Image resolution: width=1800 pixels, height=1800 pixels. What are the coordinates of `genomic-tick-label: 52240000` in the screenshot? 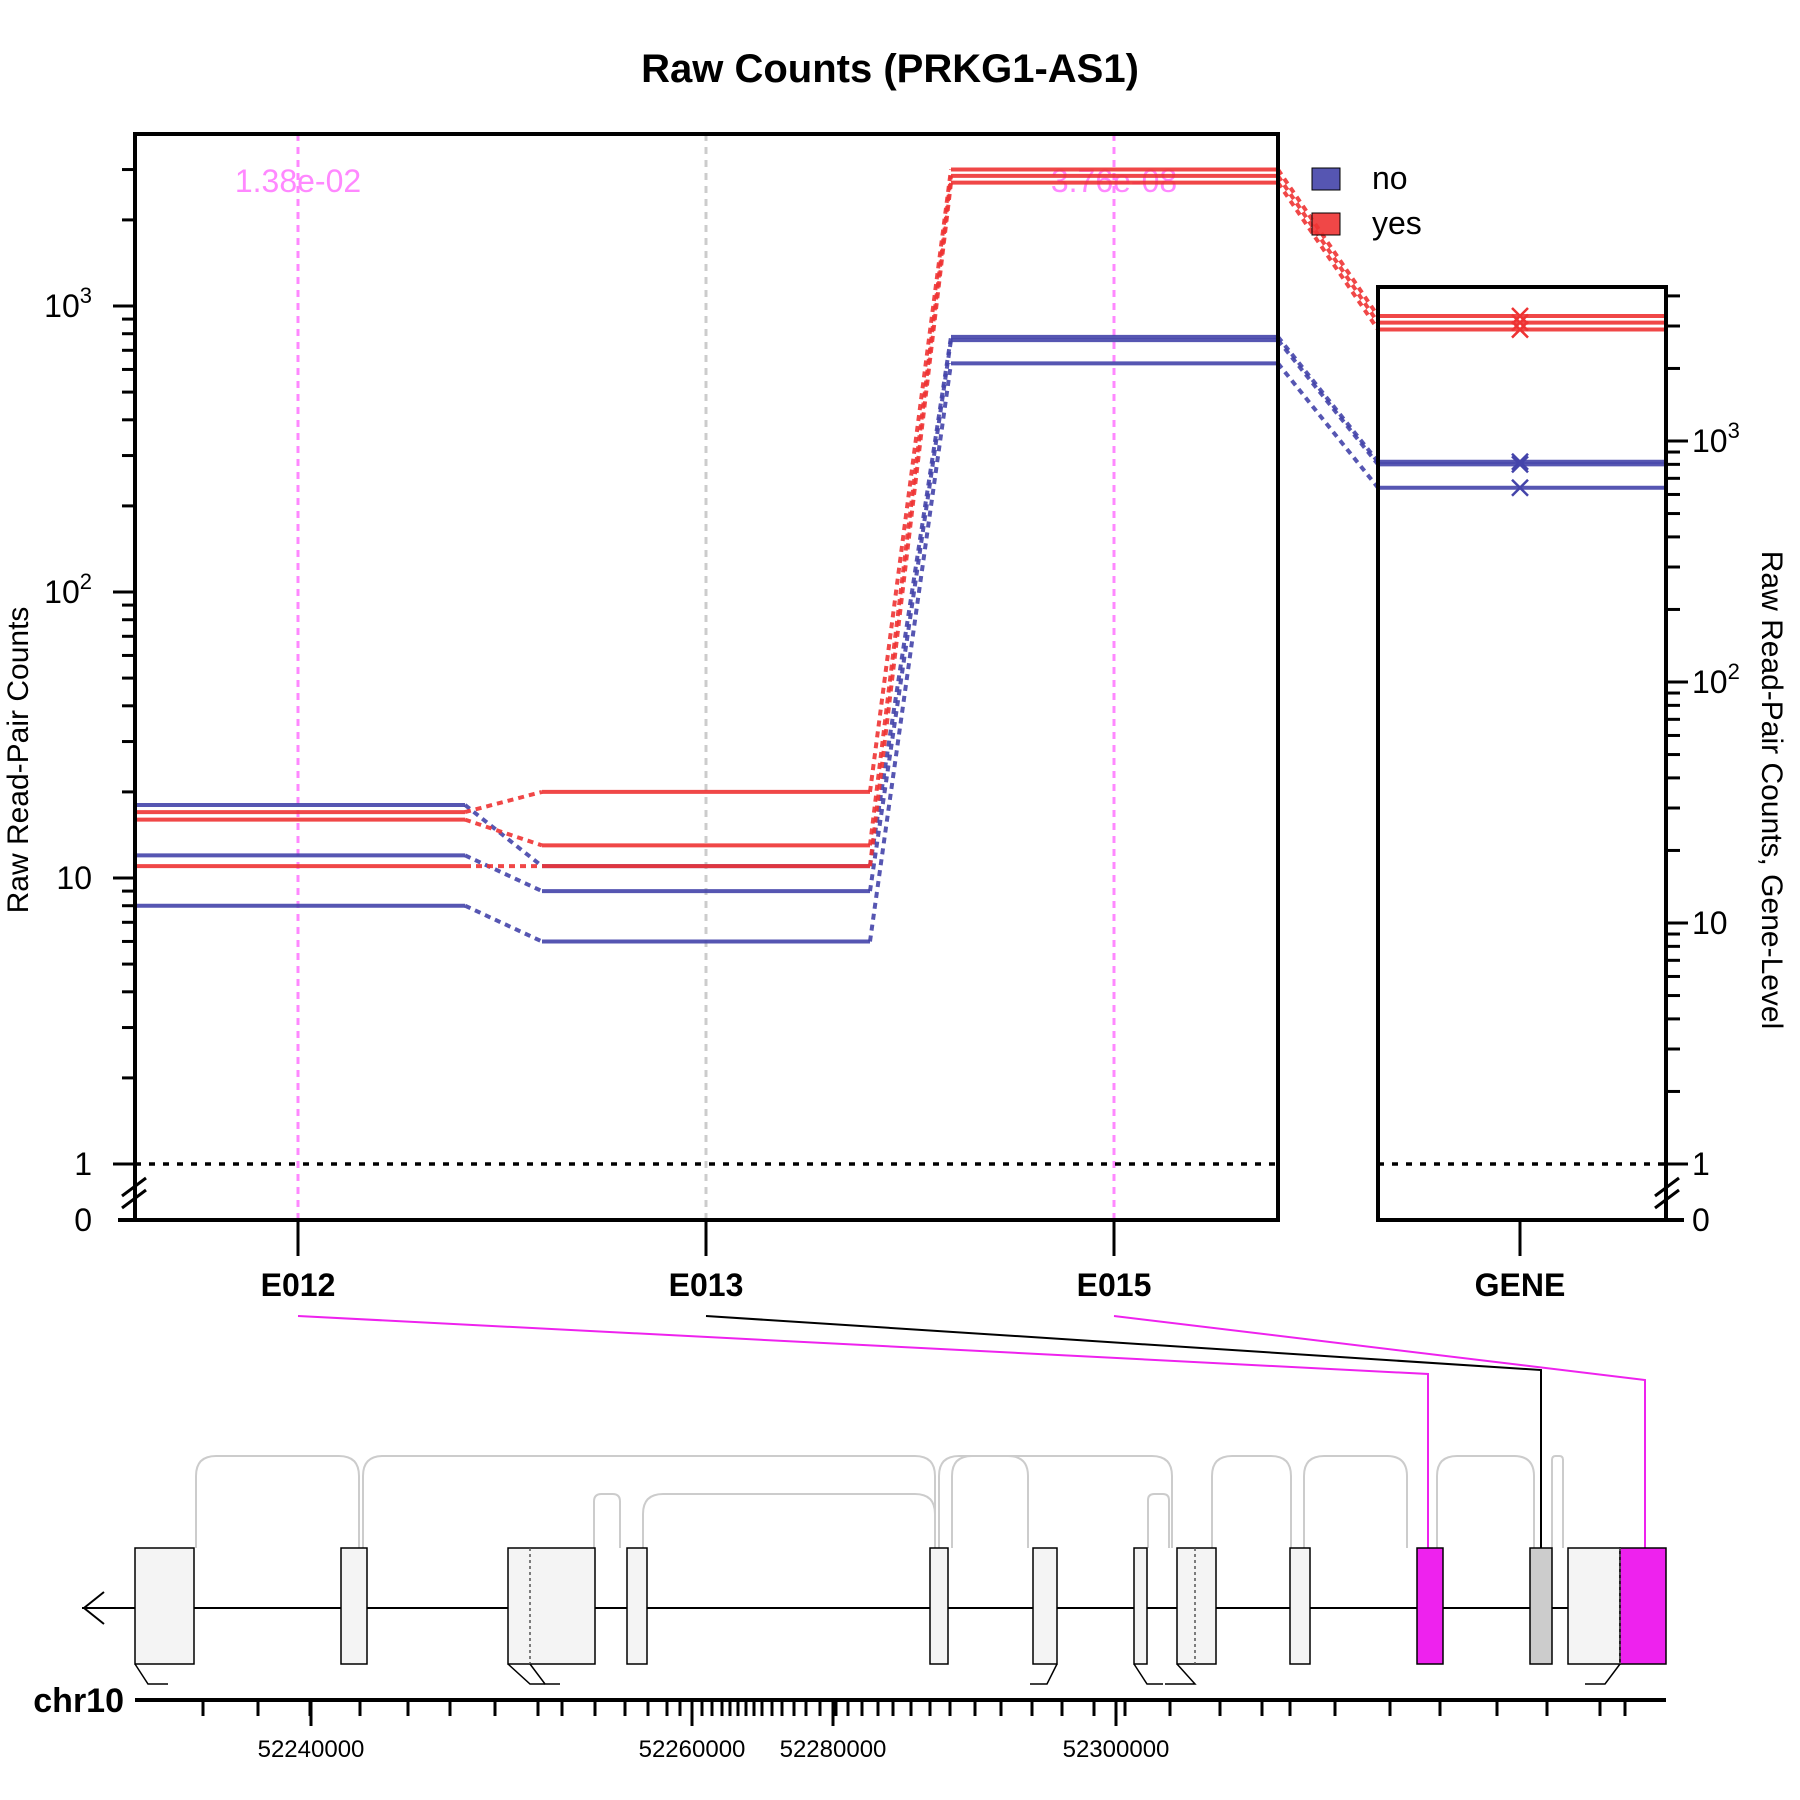 It's located at (311, 1749).